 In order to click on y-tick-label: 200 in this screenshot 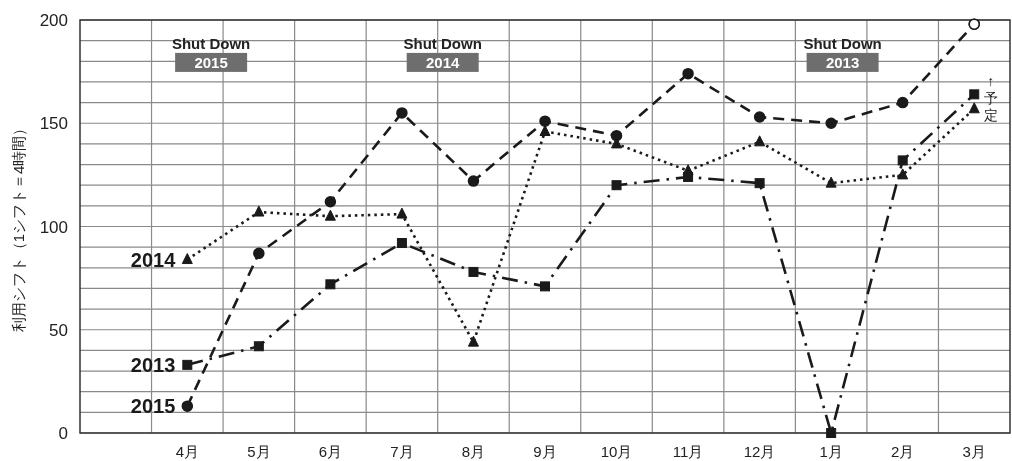, I will do `click(53, 20)`.